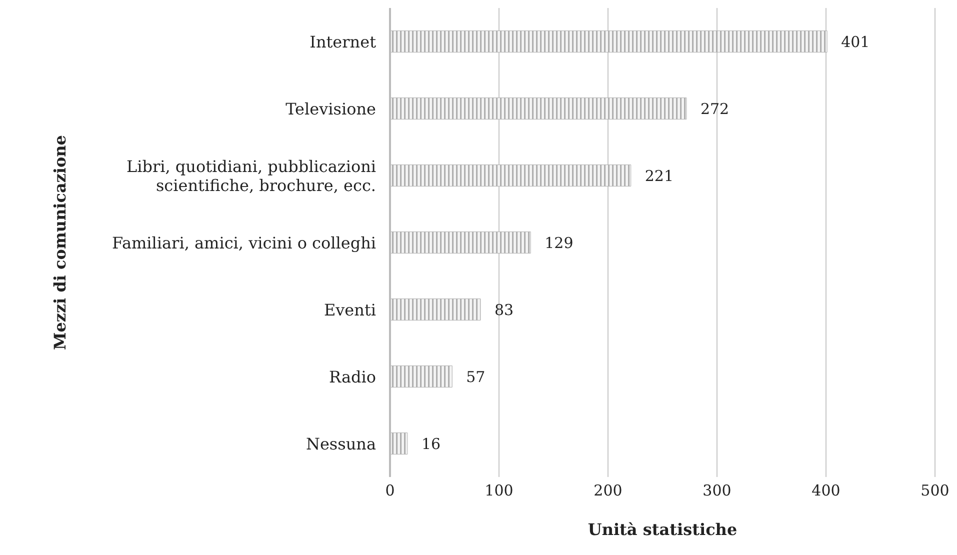 This screenshot has width=957, height=555. I want to click on data-label: 401, so click(855, 41).